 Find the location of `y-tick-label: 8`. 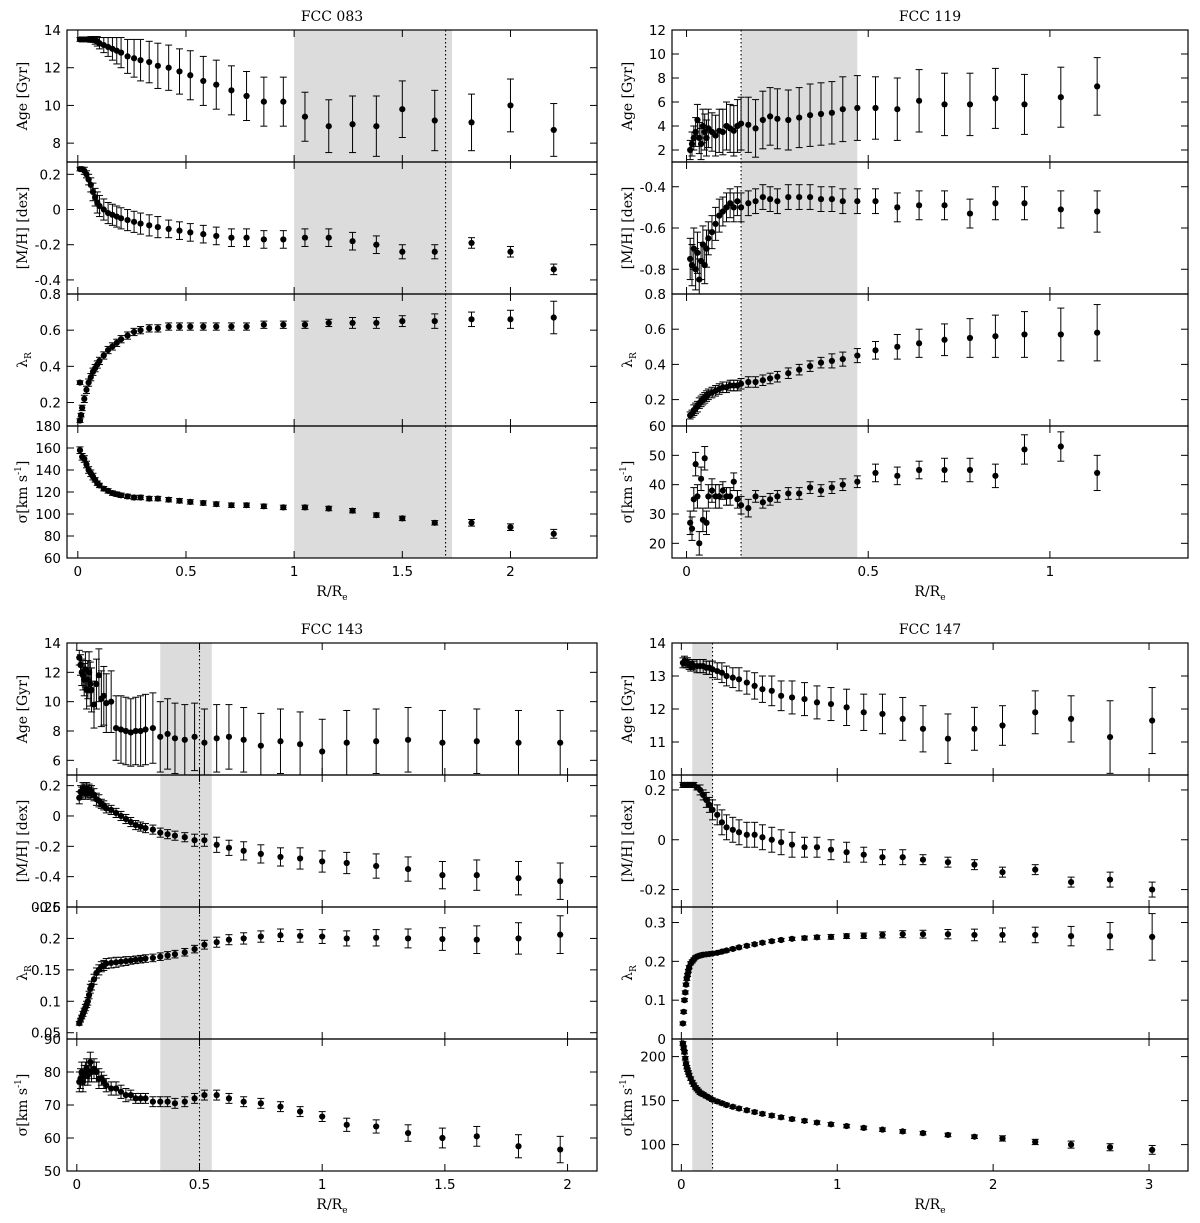

y-tick-label: 8 is located at coordinates (661, 79).